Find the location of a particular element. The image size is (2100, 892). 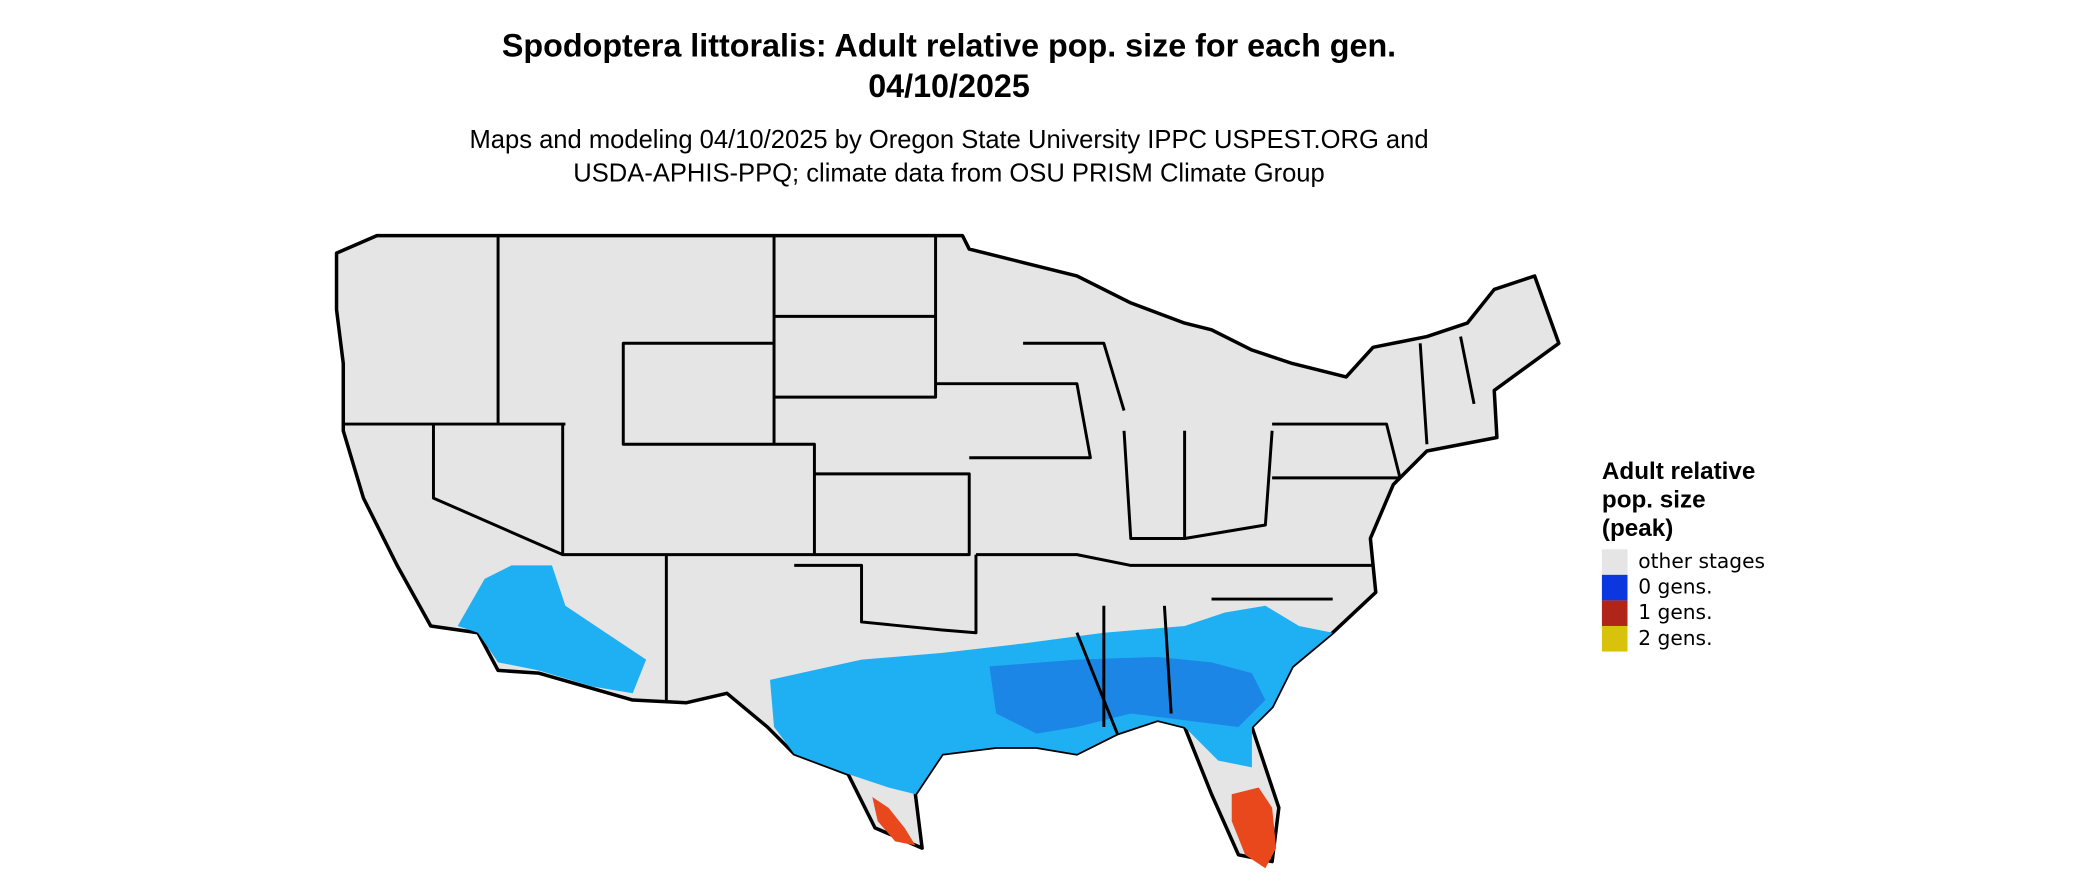

legend-title-line: pop. size is located at coordinates (1654, 500).